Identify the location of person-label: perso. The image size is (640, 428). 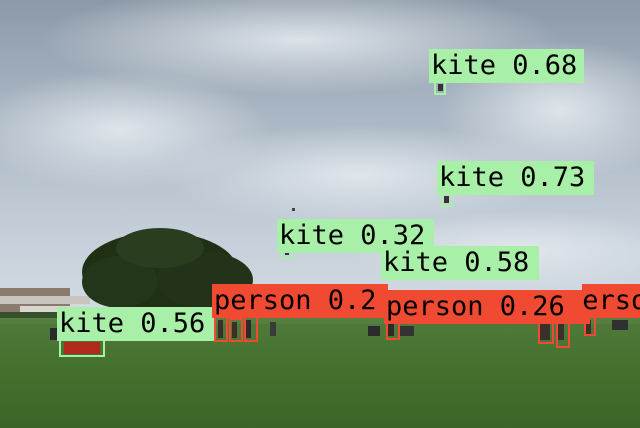
(611, 301).